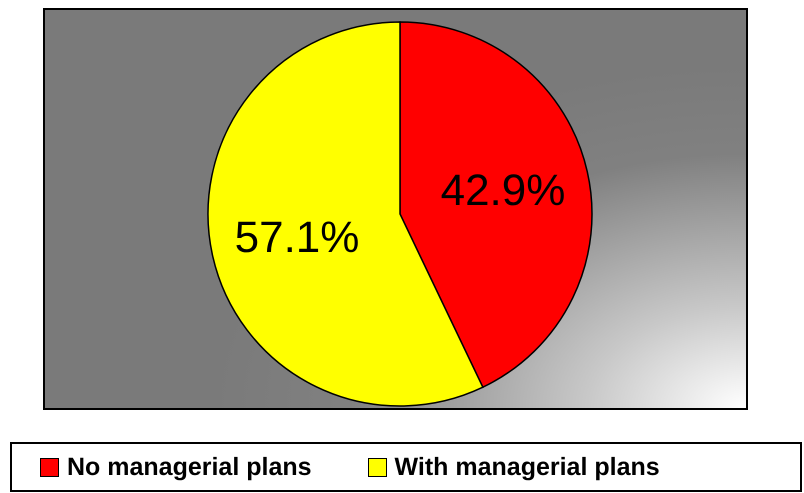 This screenshot has height=493, width=804. What do you see at coordinates (189, 467) in the screenshot?
I see `legend-label: No managerial plans` at bounding box center [189, 467].